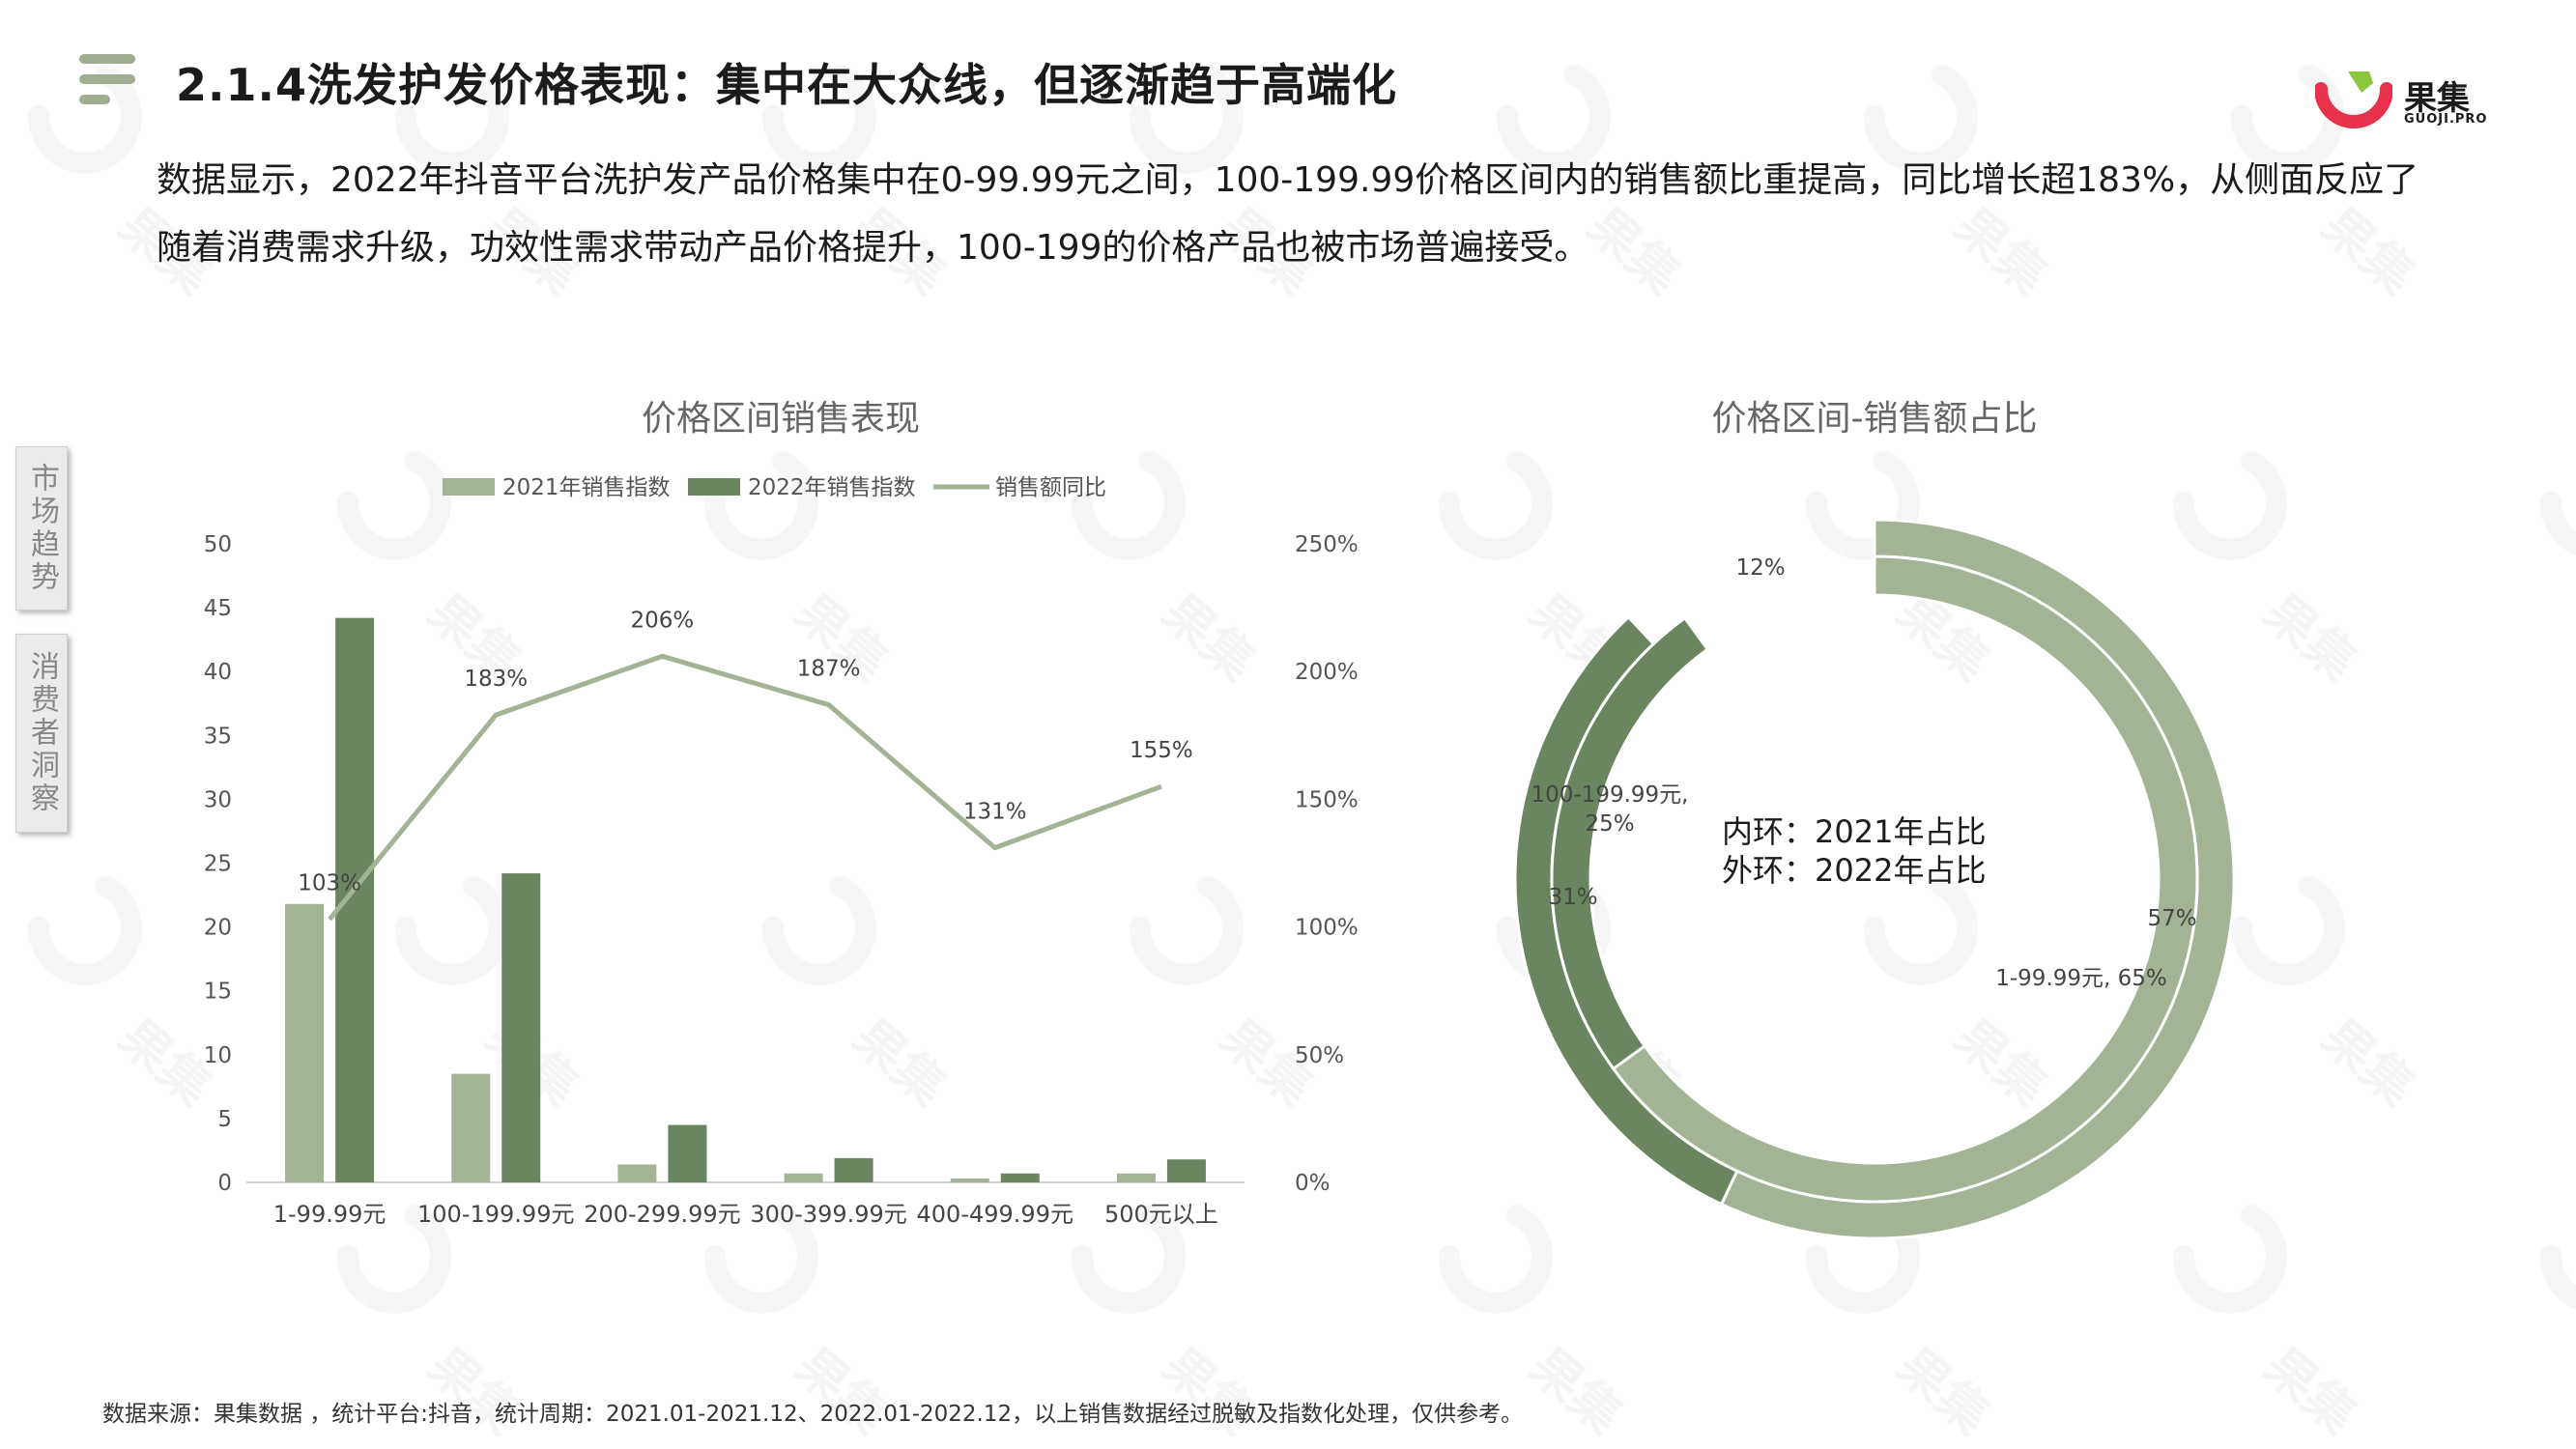 The image size is (2576, 1449). Describe the element at coordinates (2400, 100) in the screenshot. I see `logo: 果集 GUOJI.PRO` at that location.